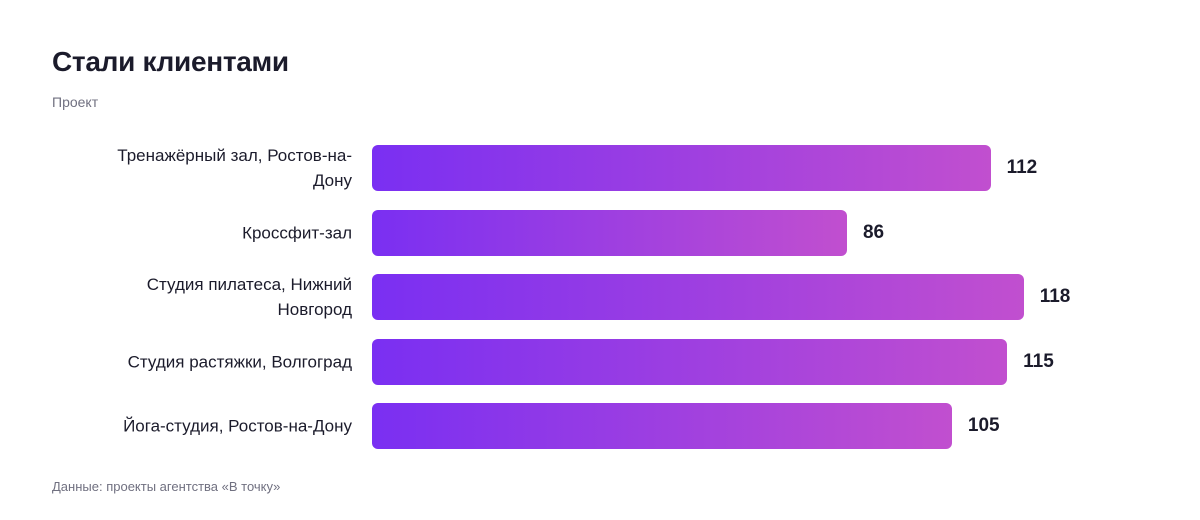  I want to click on value-label: 115, so click(1038, 361).